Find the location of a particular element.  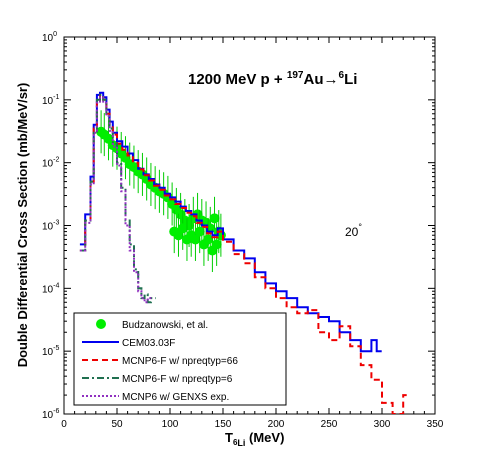

legend-box is located at coordinates (180, 359).